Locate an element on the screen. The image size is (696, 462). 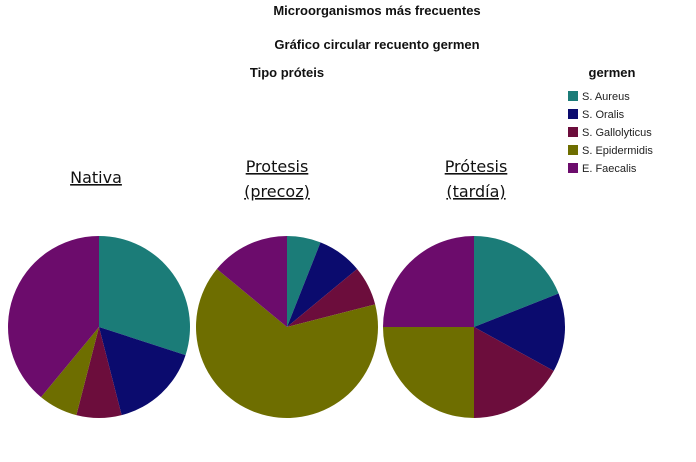
legend-label: E. Faecalis is located at coordinates (609, 169).